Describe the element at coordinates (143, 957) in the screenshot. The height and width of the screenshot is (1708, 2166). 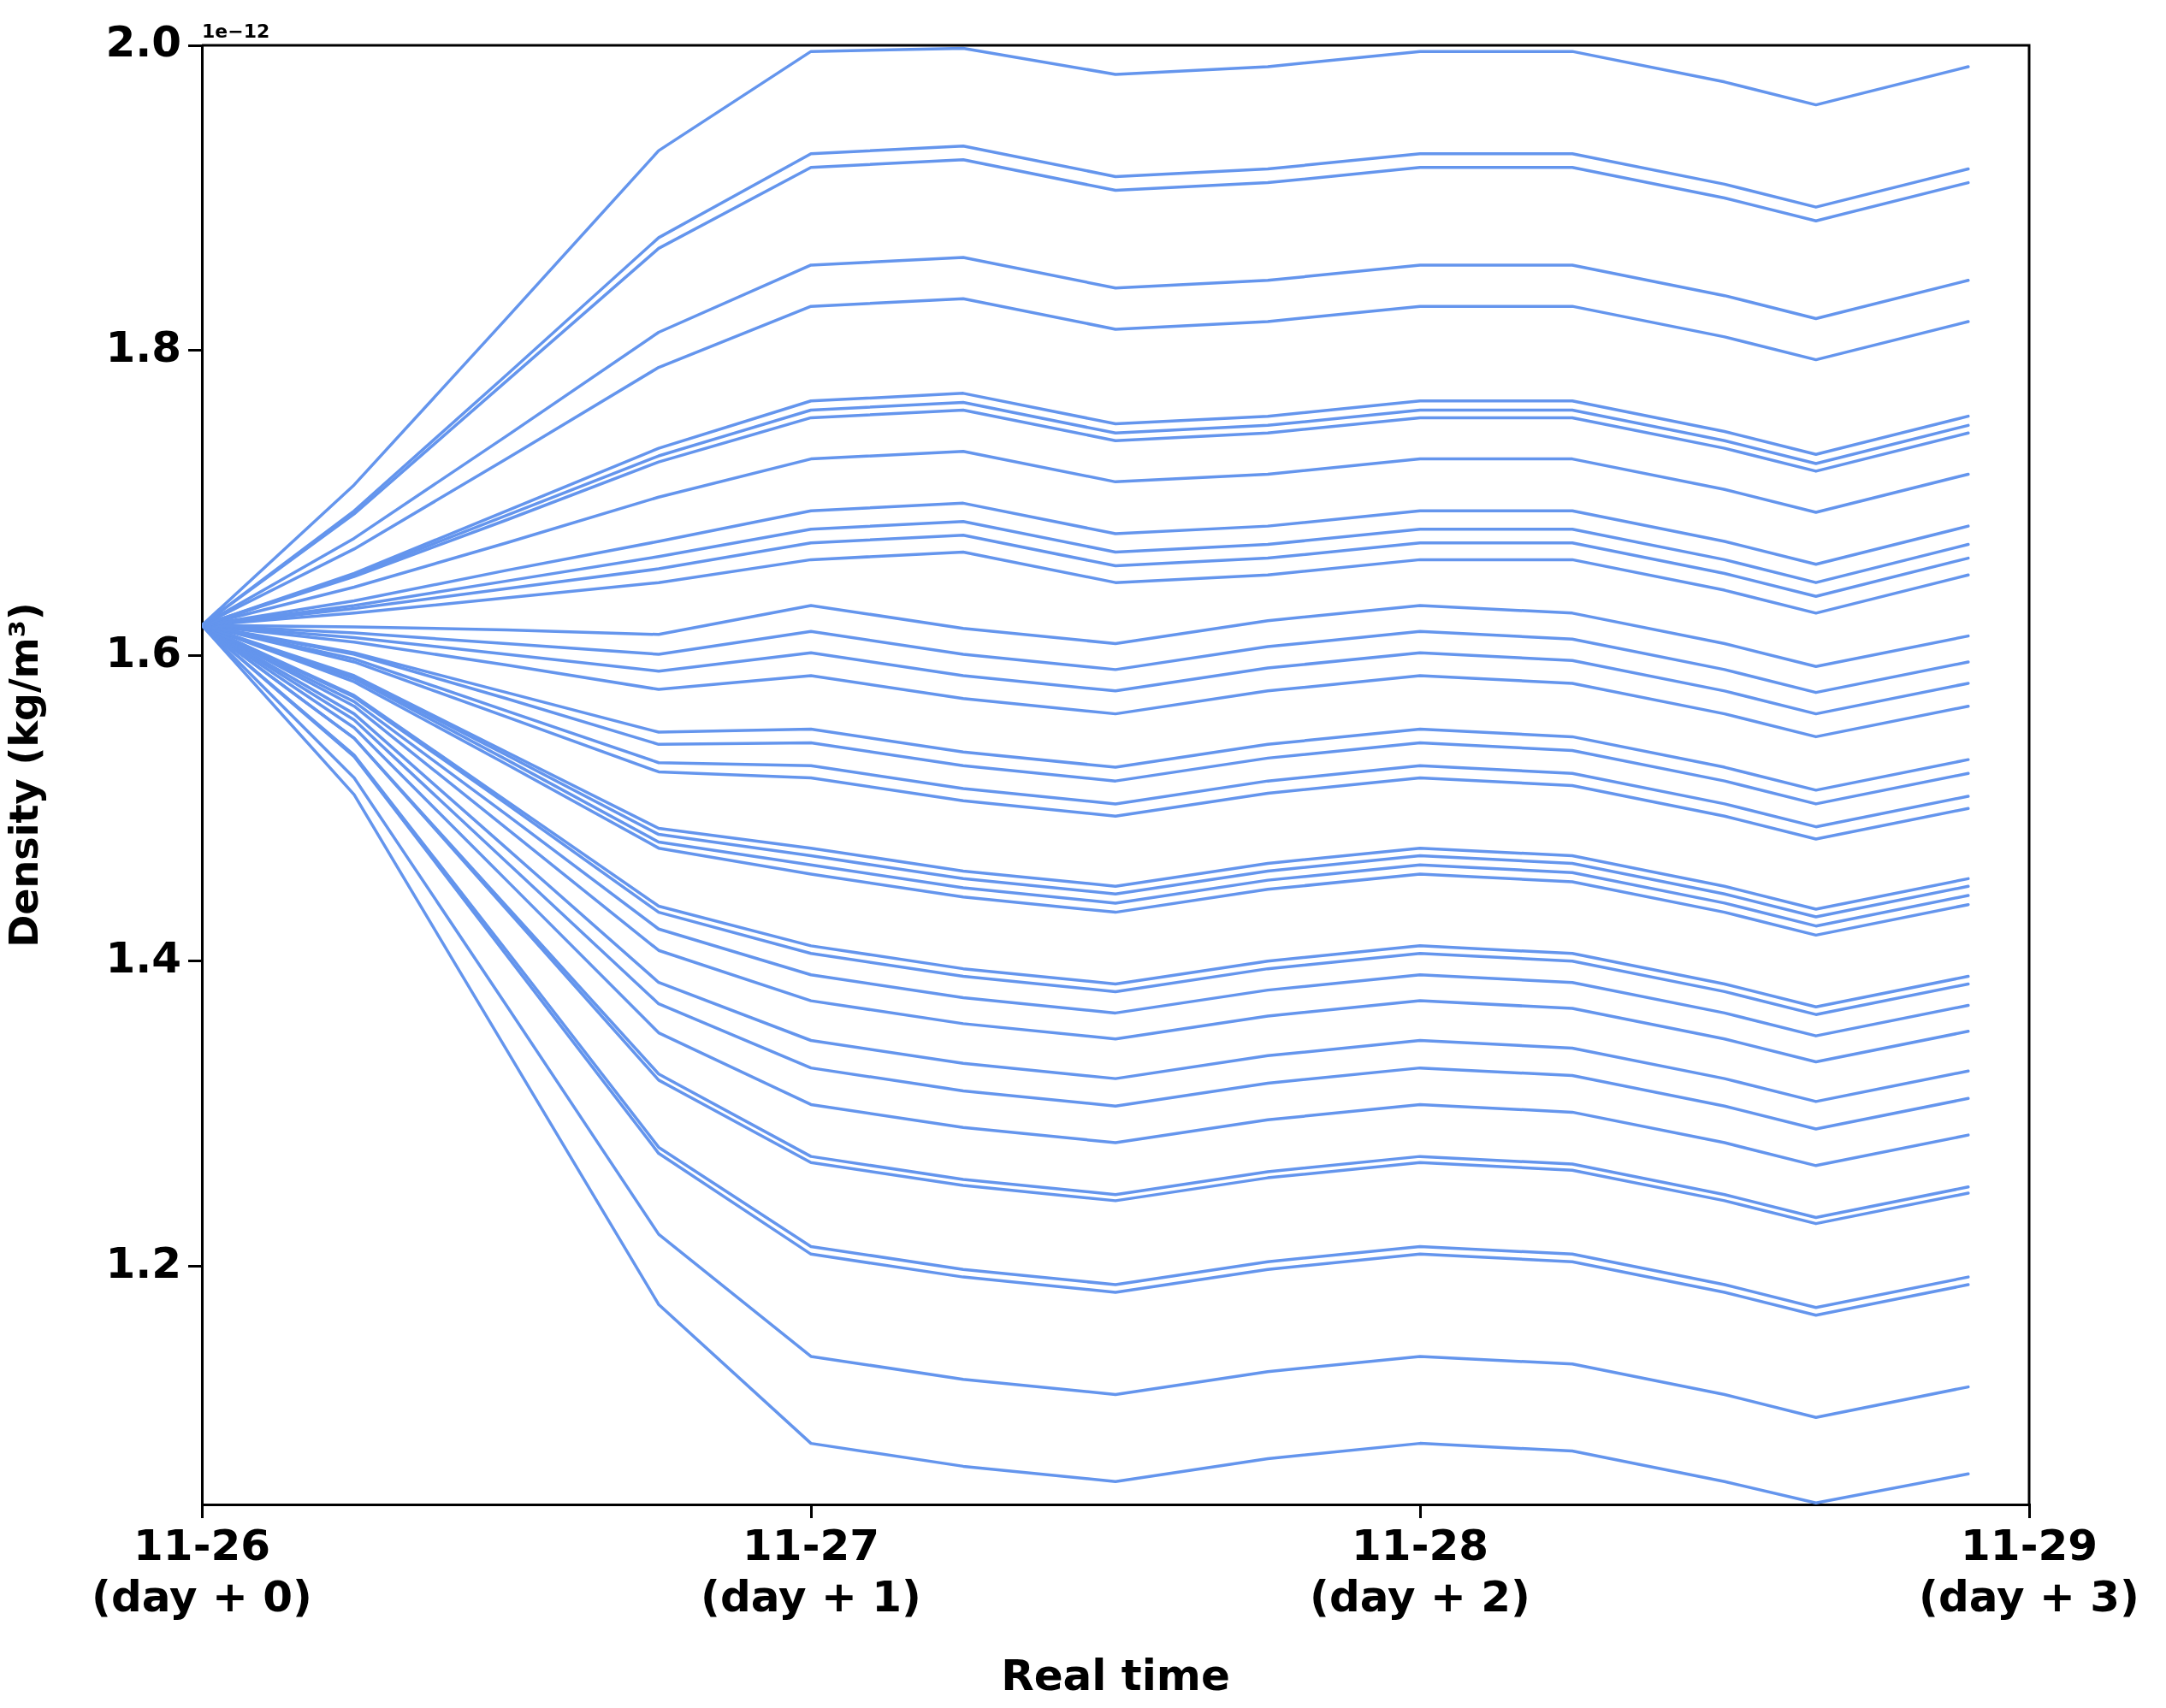
I see `y-tick-label: 1.4` at that location.